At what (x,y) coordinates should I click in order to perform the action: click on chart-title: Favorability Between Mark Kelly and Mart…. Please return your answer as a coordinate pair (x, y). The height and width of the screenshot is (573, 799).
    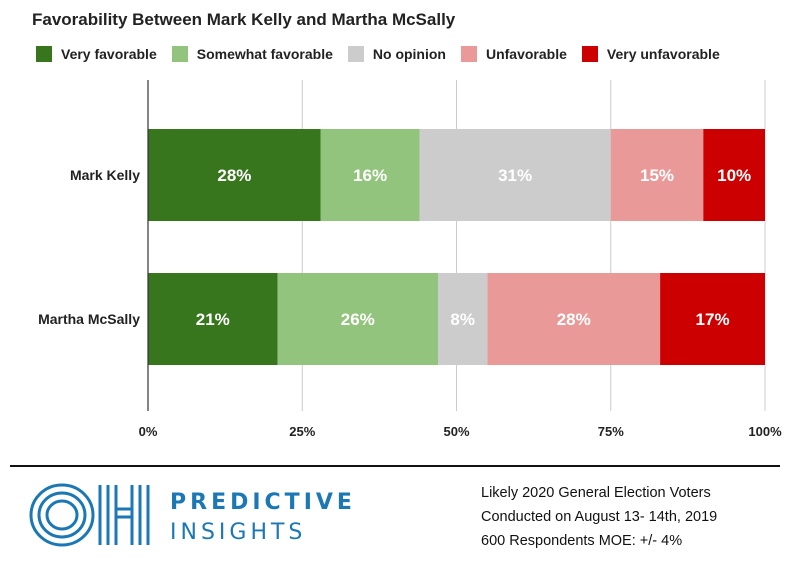
    Looking at the image, I should click on (244, 19).